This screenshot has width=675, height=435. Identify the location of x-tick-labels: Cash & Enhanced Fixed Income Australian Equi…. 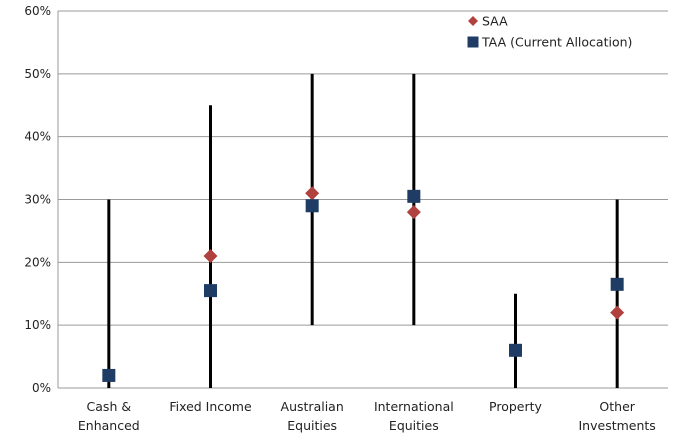
(367, 416).